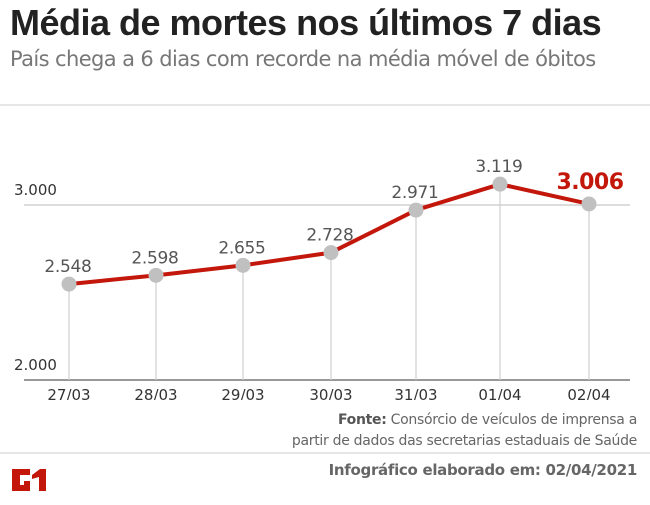  Describe the element at coordinates (589, 182) in the screenshot. I see `highlight-data-label: 3.006` at that location.